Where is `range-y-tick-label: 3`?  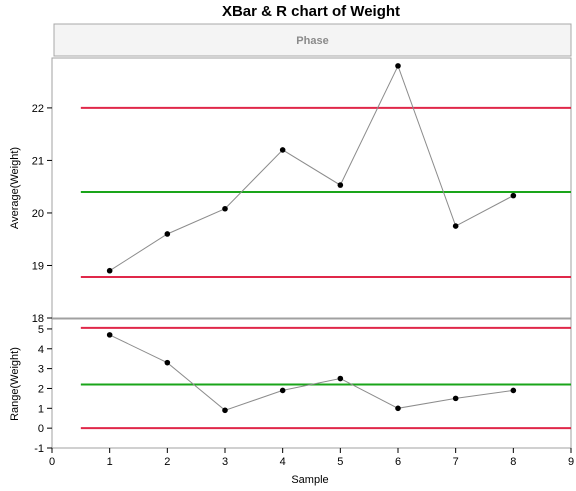
range-y-tick-label: 3 is located at coordinates (41, 370).